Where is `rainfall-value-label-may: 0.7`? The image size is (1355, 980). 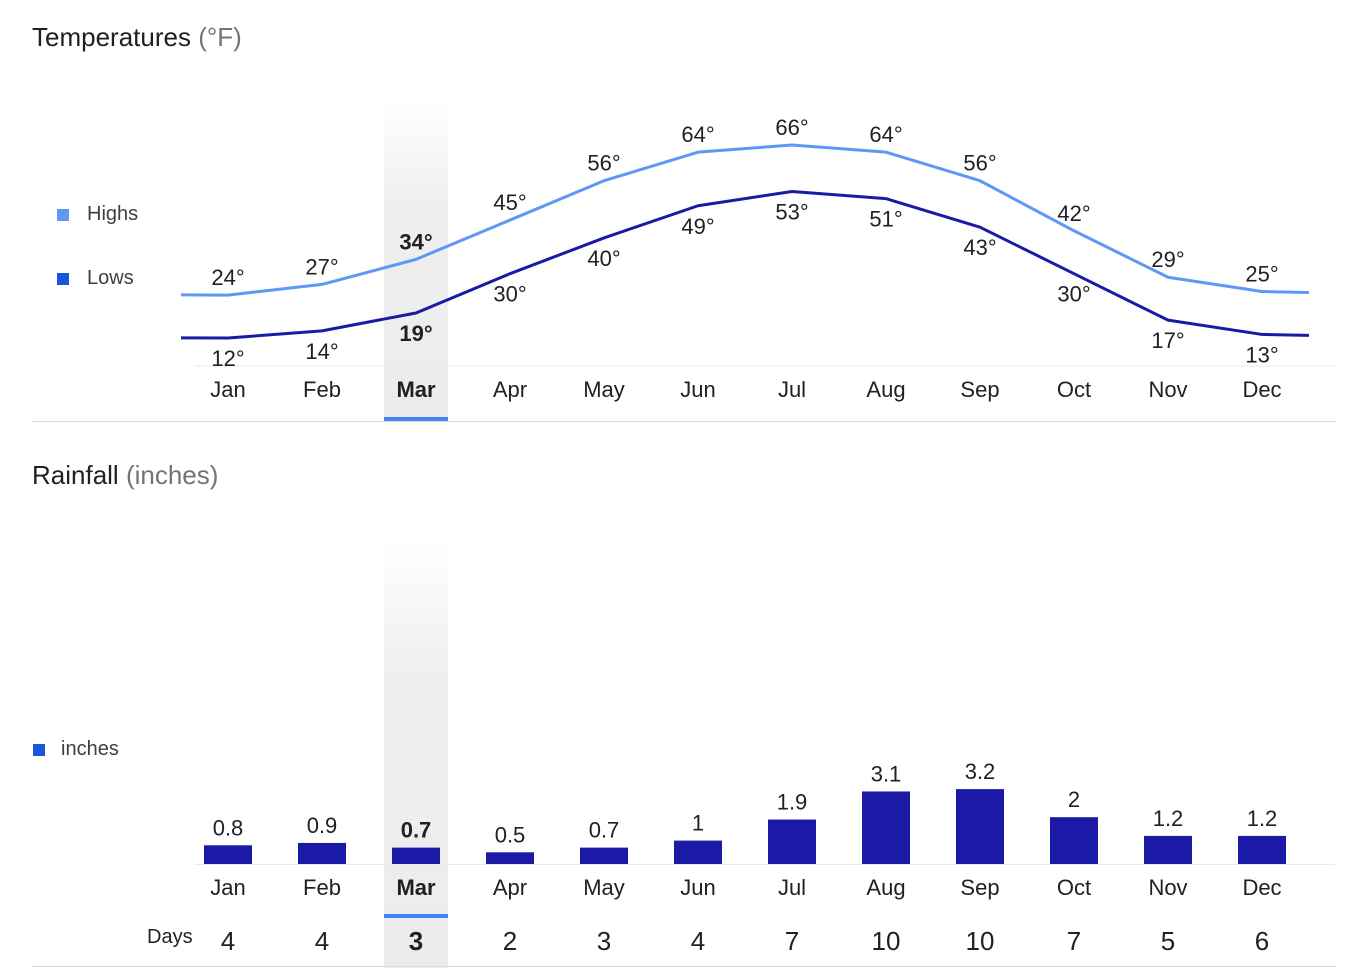
rainfall-value-label-may: 0.7 is located at coordinates (604, 830).